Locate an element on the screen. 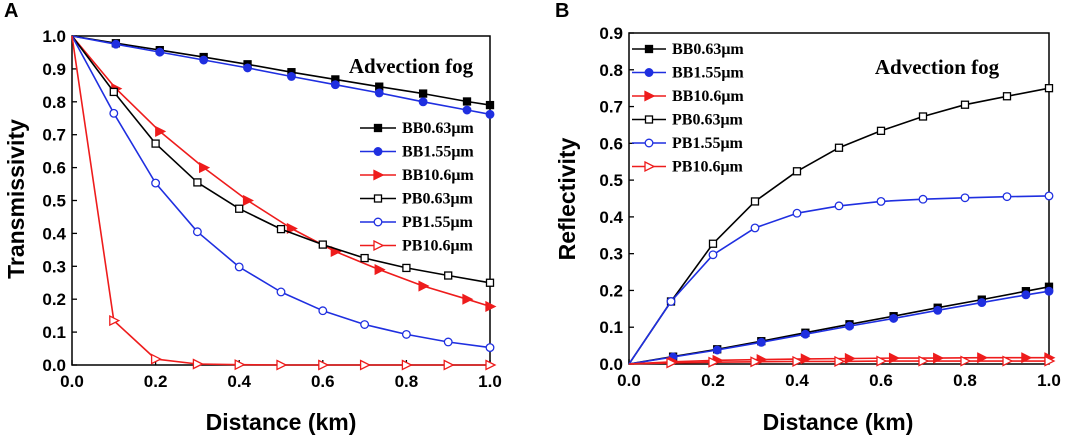 This screenshot has width=1065, height=439. panel-letter-a: A is located at coordinates (11, 11).